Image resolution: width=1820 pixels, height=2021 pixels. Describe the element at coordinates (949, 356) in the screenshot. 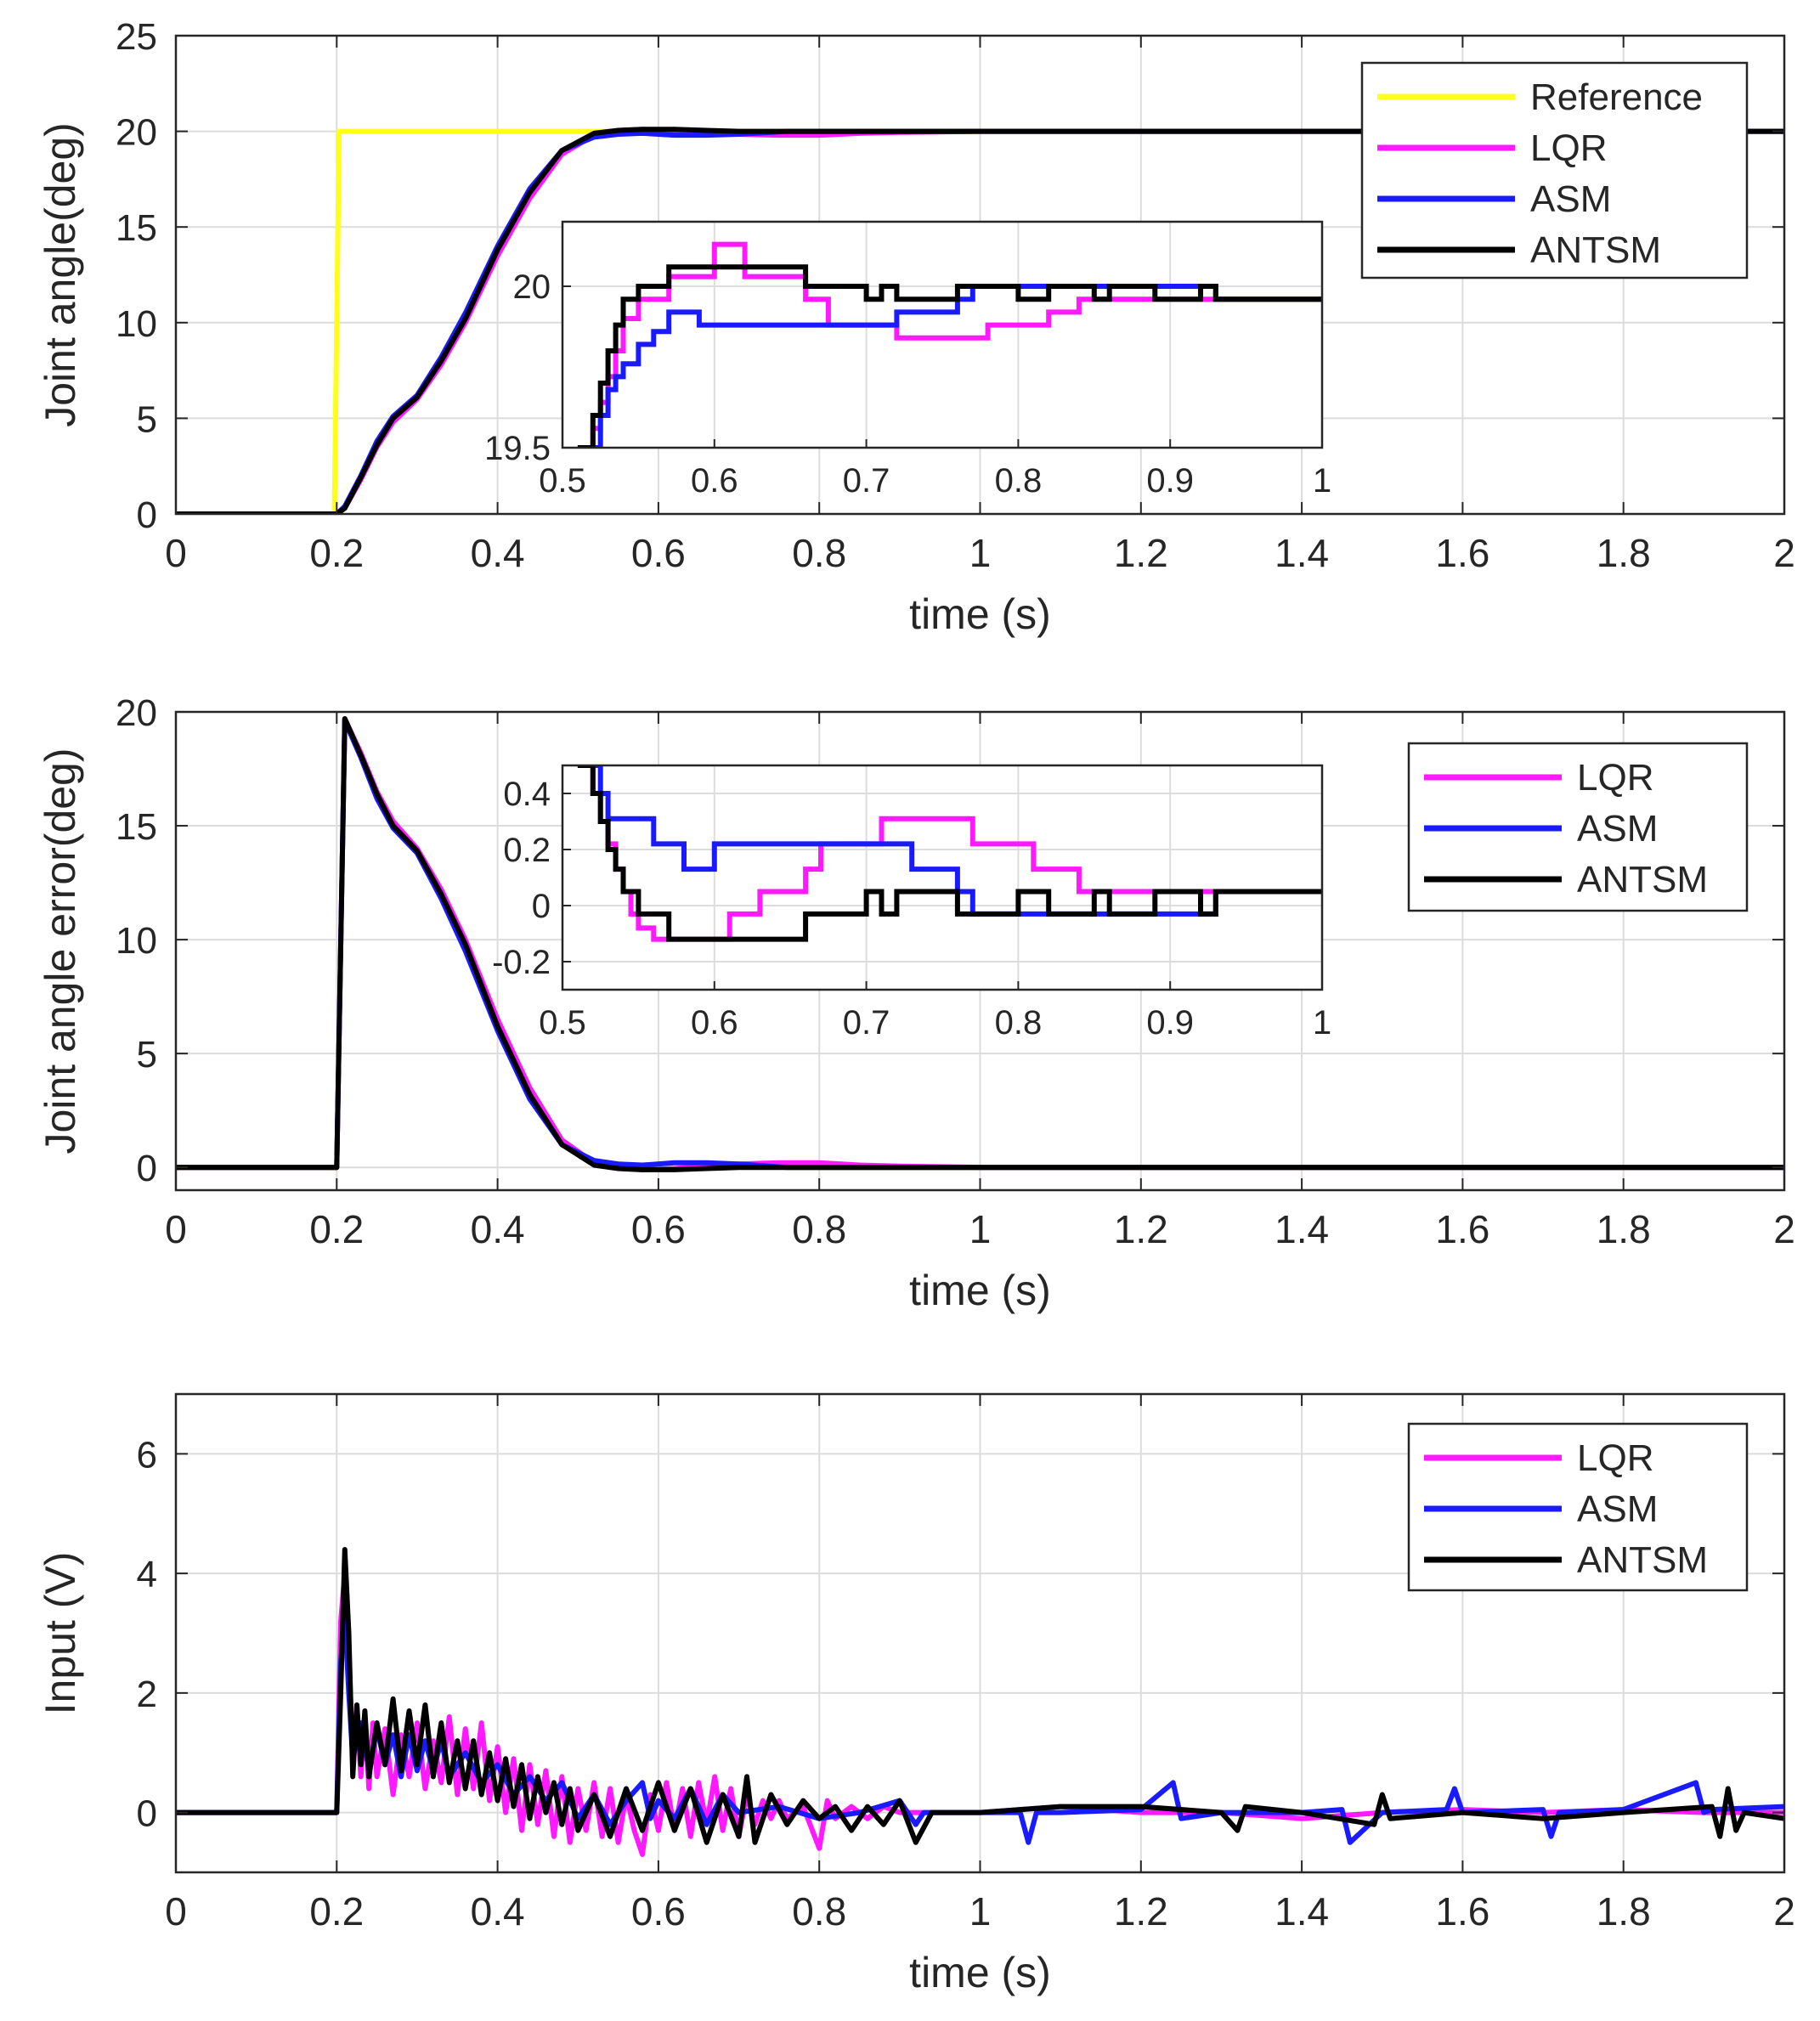

I see `inset-series-line-antsm` at that location.